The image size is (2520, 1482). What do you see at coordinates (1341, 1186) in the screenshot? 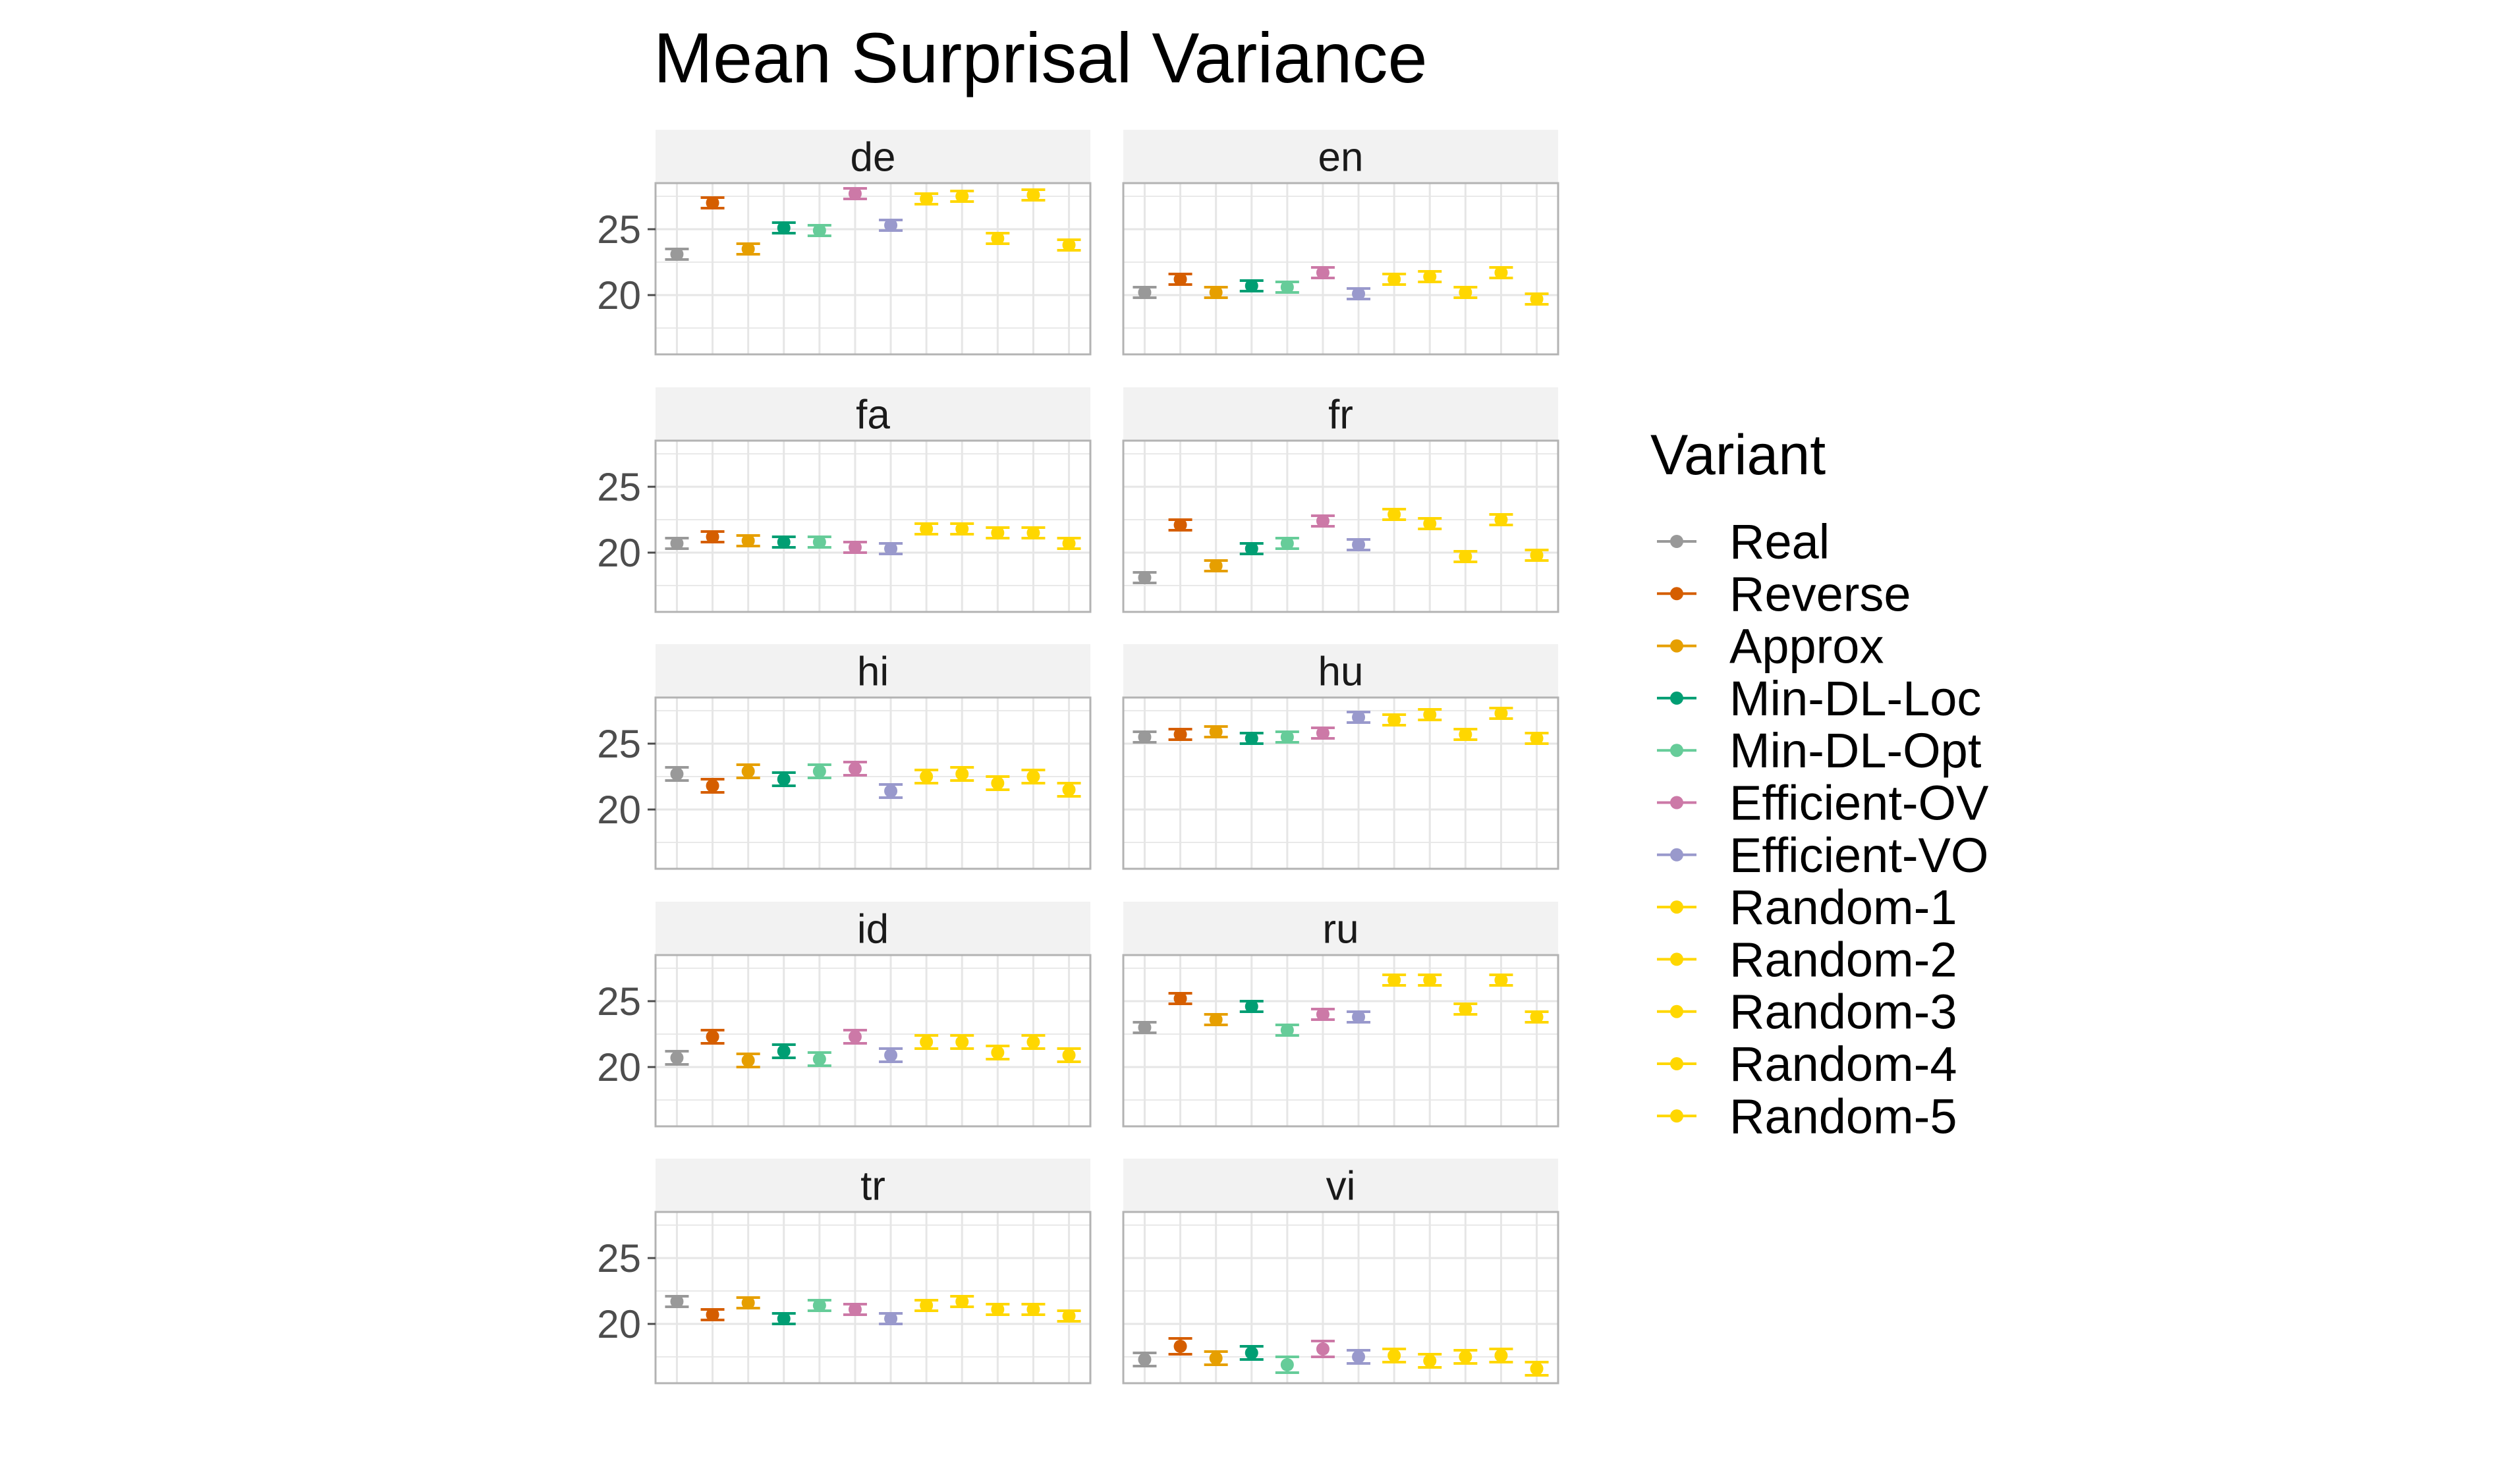
I see `facet-strip-label: vi` at bounding box center [1341, 1186].